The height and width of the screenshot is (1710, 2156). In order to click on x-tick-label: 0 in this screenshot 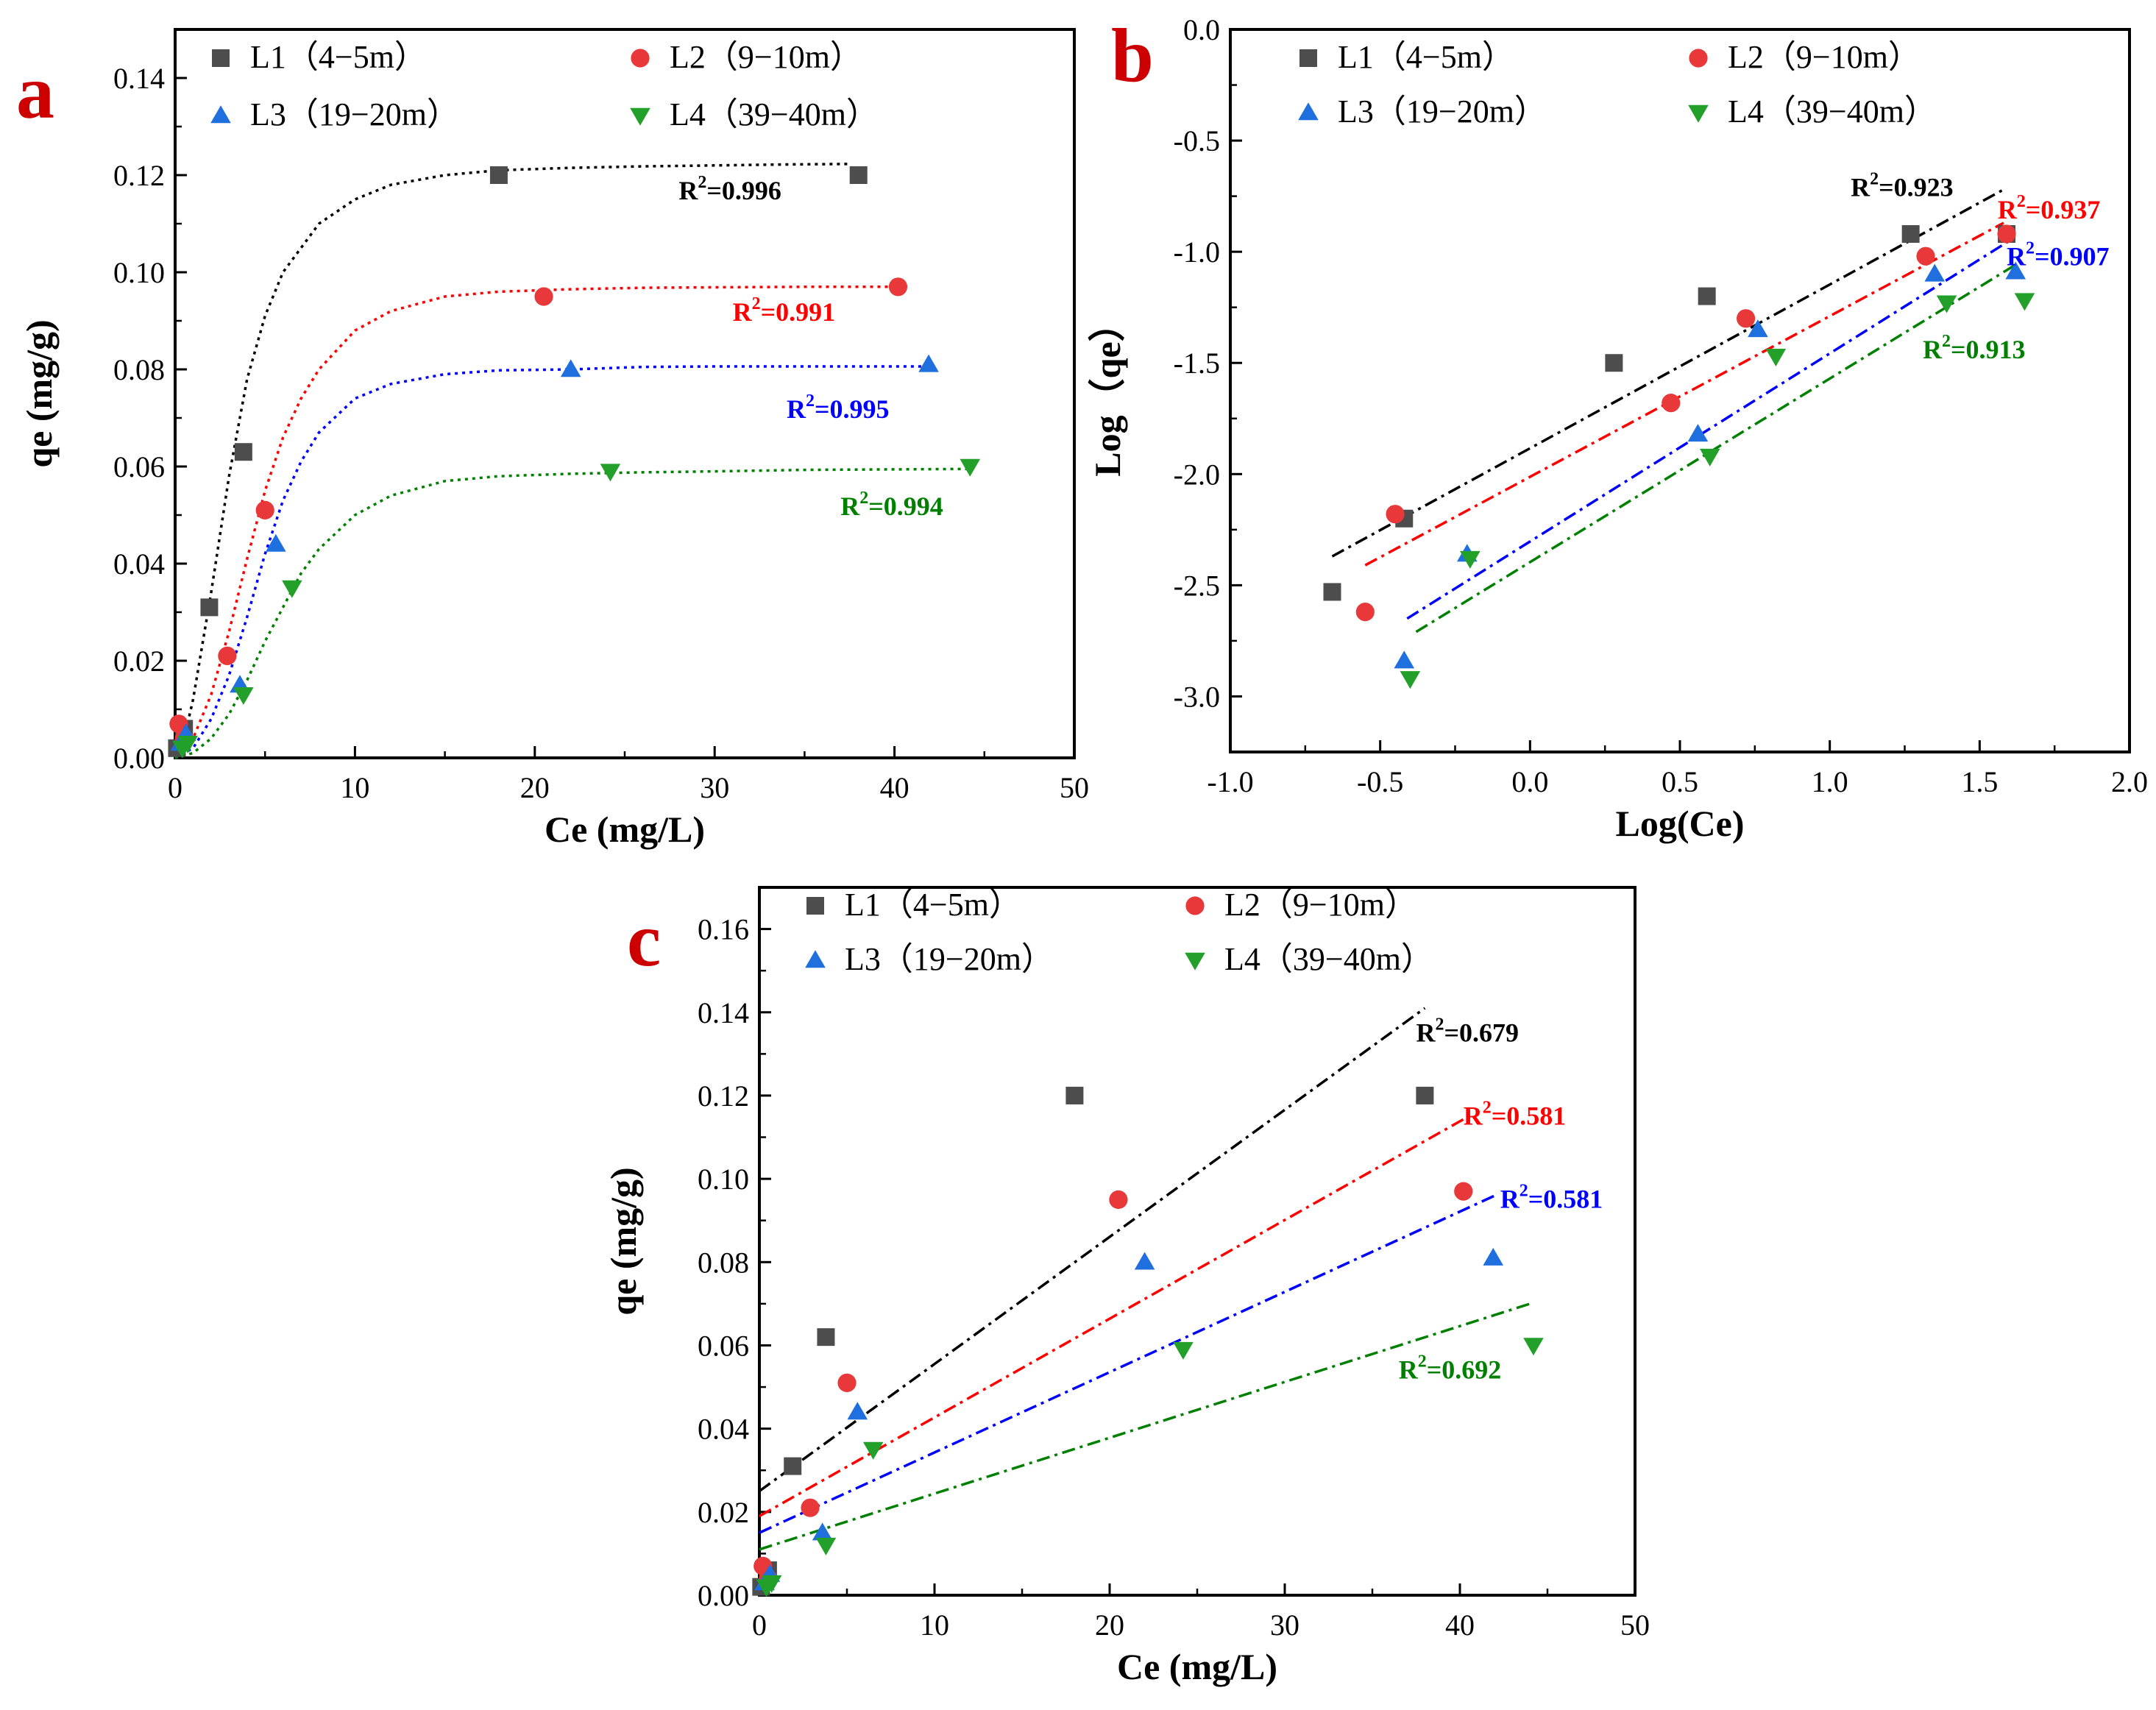, I will do `click(760, 1625)`.